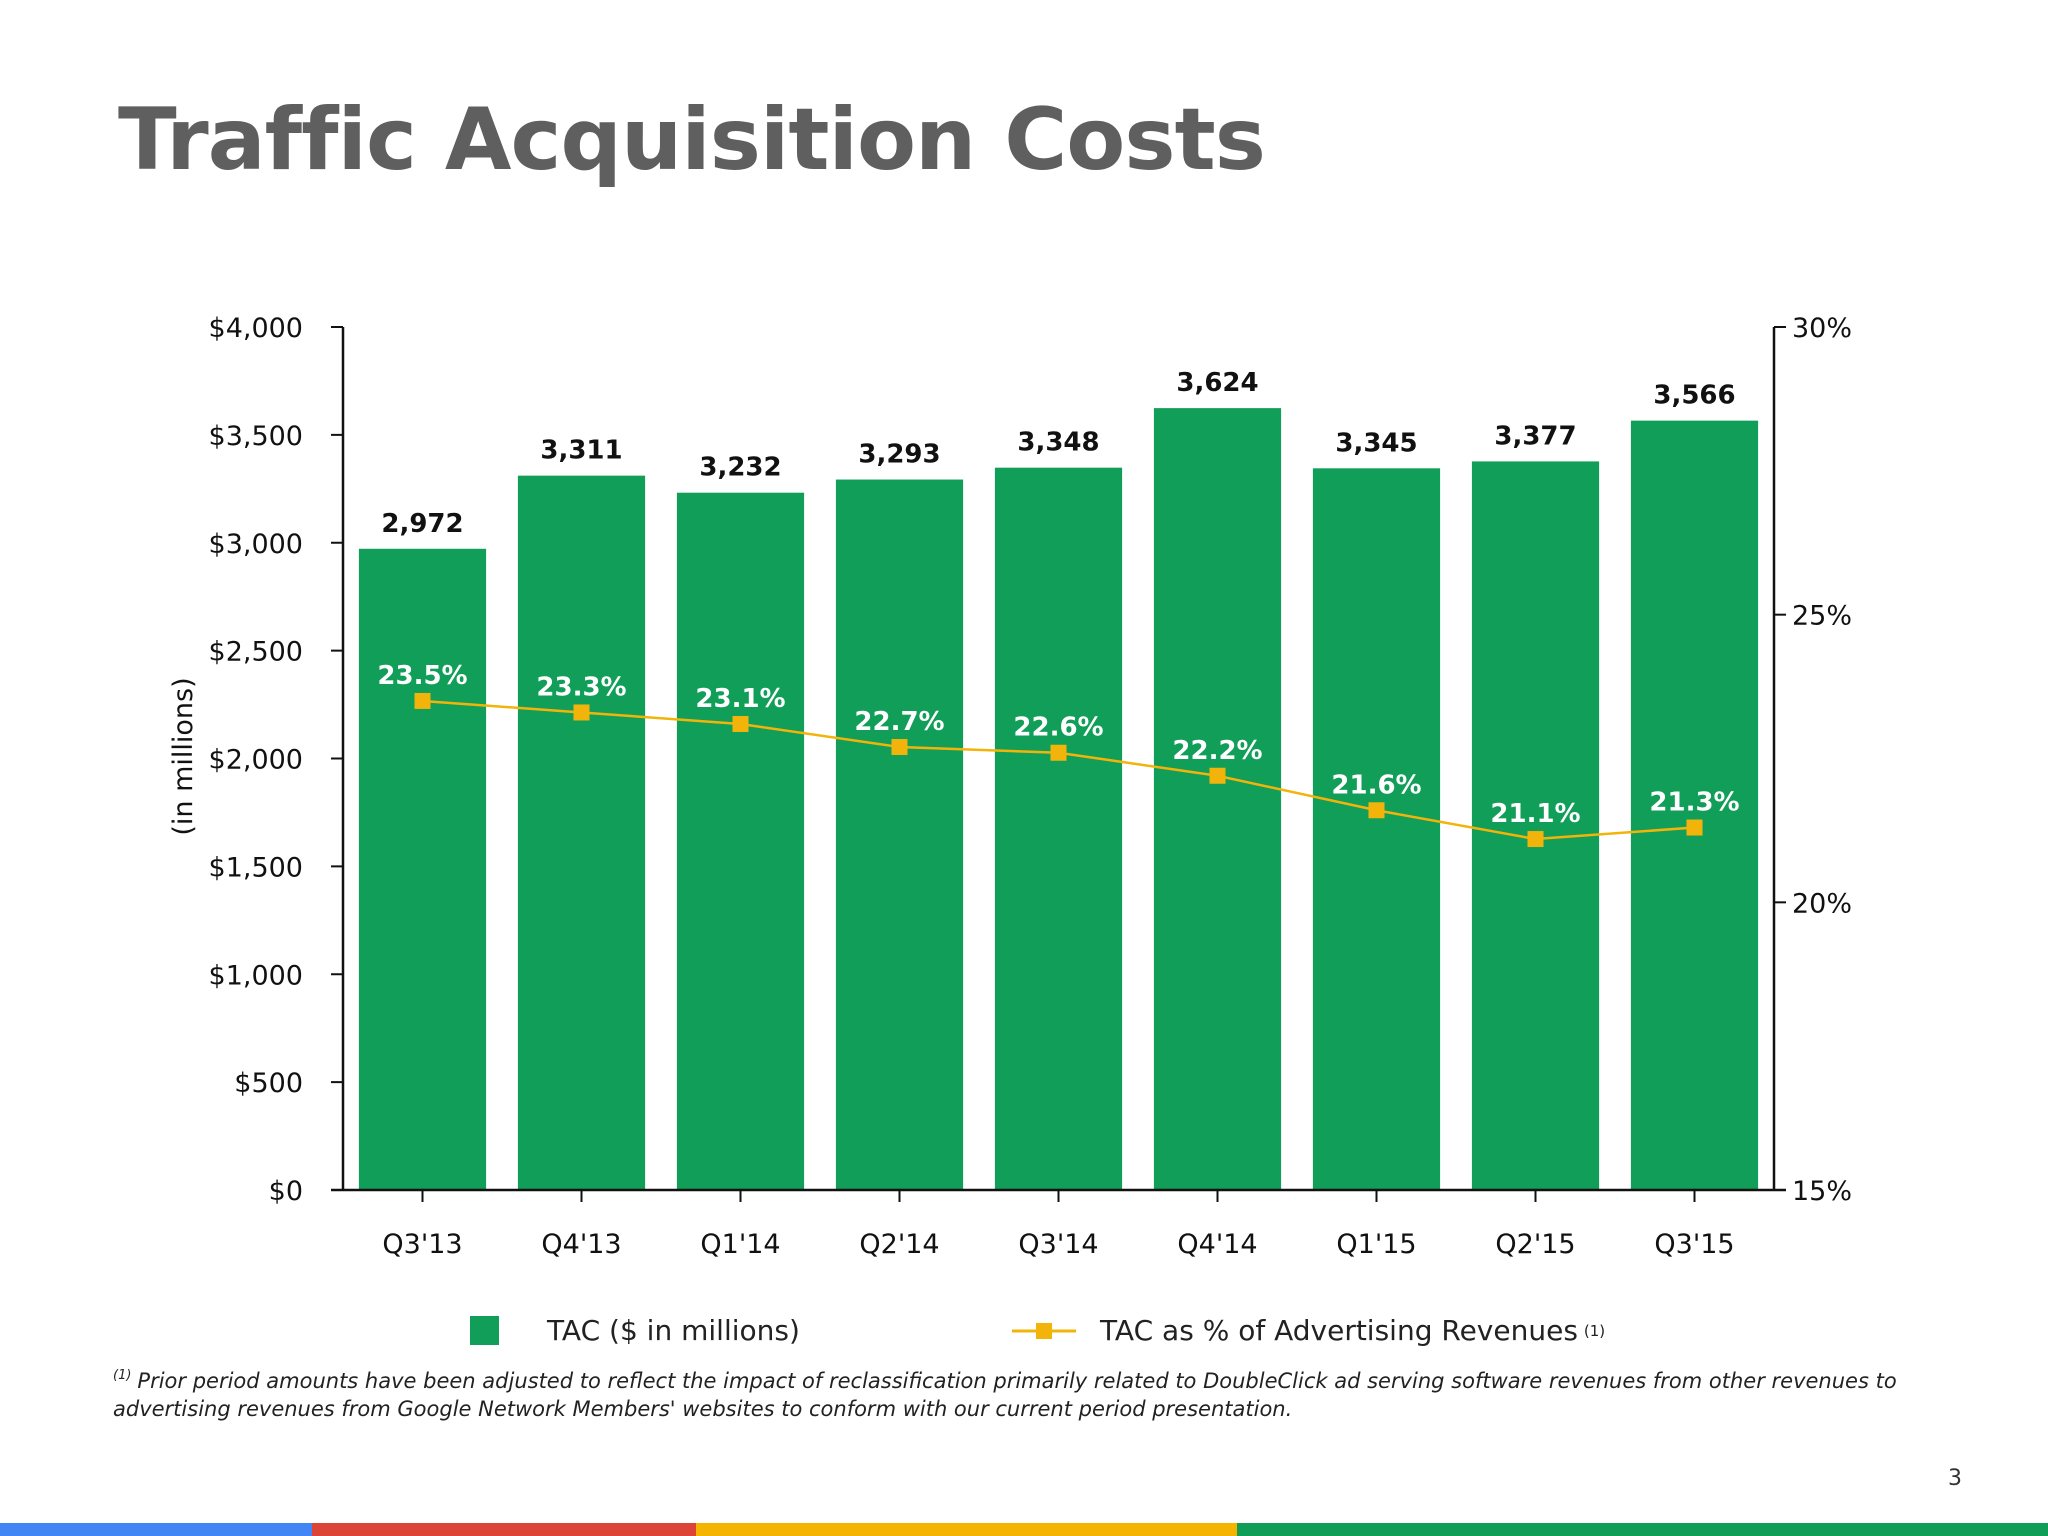  What do you see at coordinates (1822, 616) in the screenshot?
I see `y2-tick-label-2: 25%` at bounding box center [1822, 616].